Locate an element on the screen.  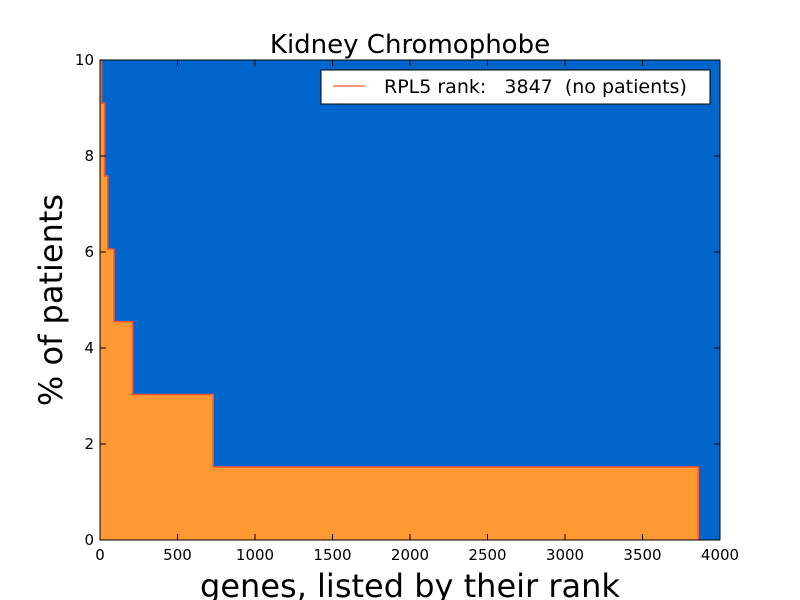
legend: RPL5 rank: 3847 (no patients) is located at coordinates (515, 87).